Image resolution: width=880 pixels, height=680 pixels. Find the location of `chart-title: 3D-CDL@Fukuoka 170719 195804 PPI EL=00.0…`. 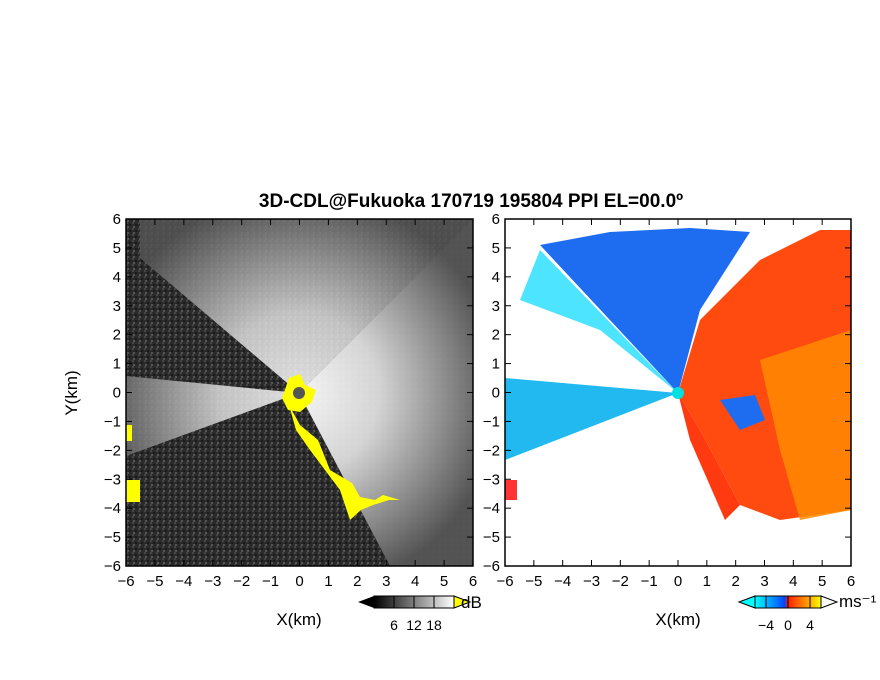

chart-title: 3D-CDL@Fukuoka 170719 195804 PPI EL=00.0… is located at coordinates (471, 201).